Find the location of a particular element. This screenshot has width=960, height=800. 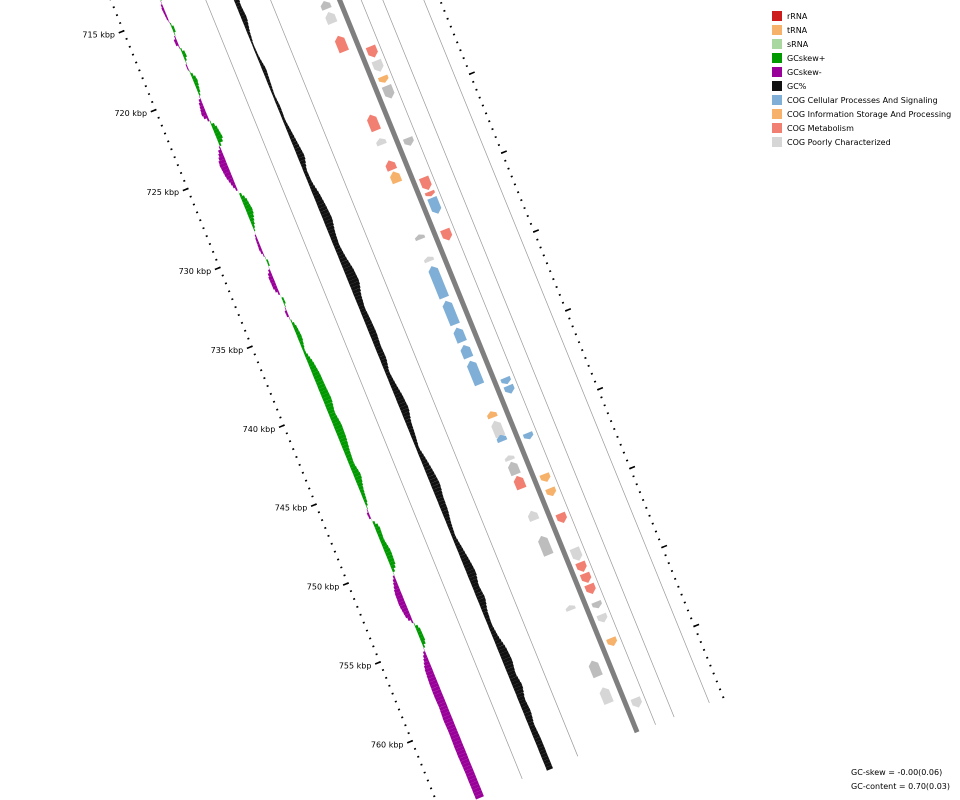

legend-item: COG Poorly Characterized is located at coordinates (861, 142).